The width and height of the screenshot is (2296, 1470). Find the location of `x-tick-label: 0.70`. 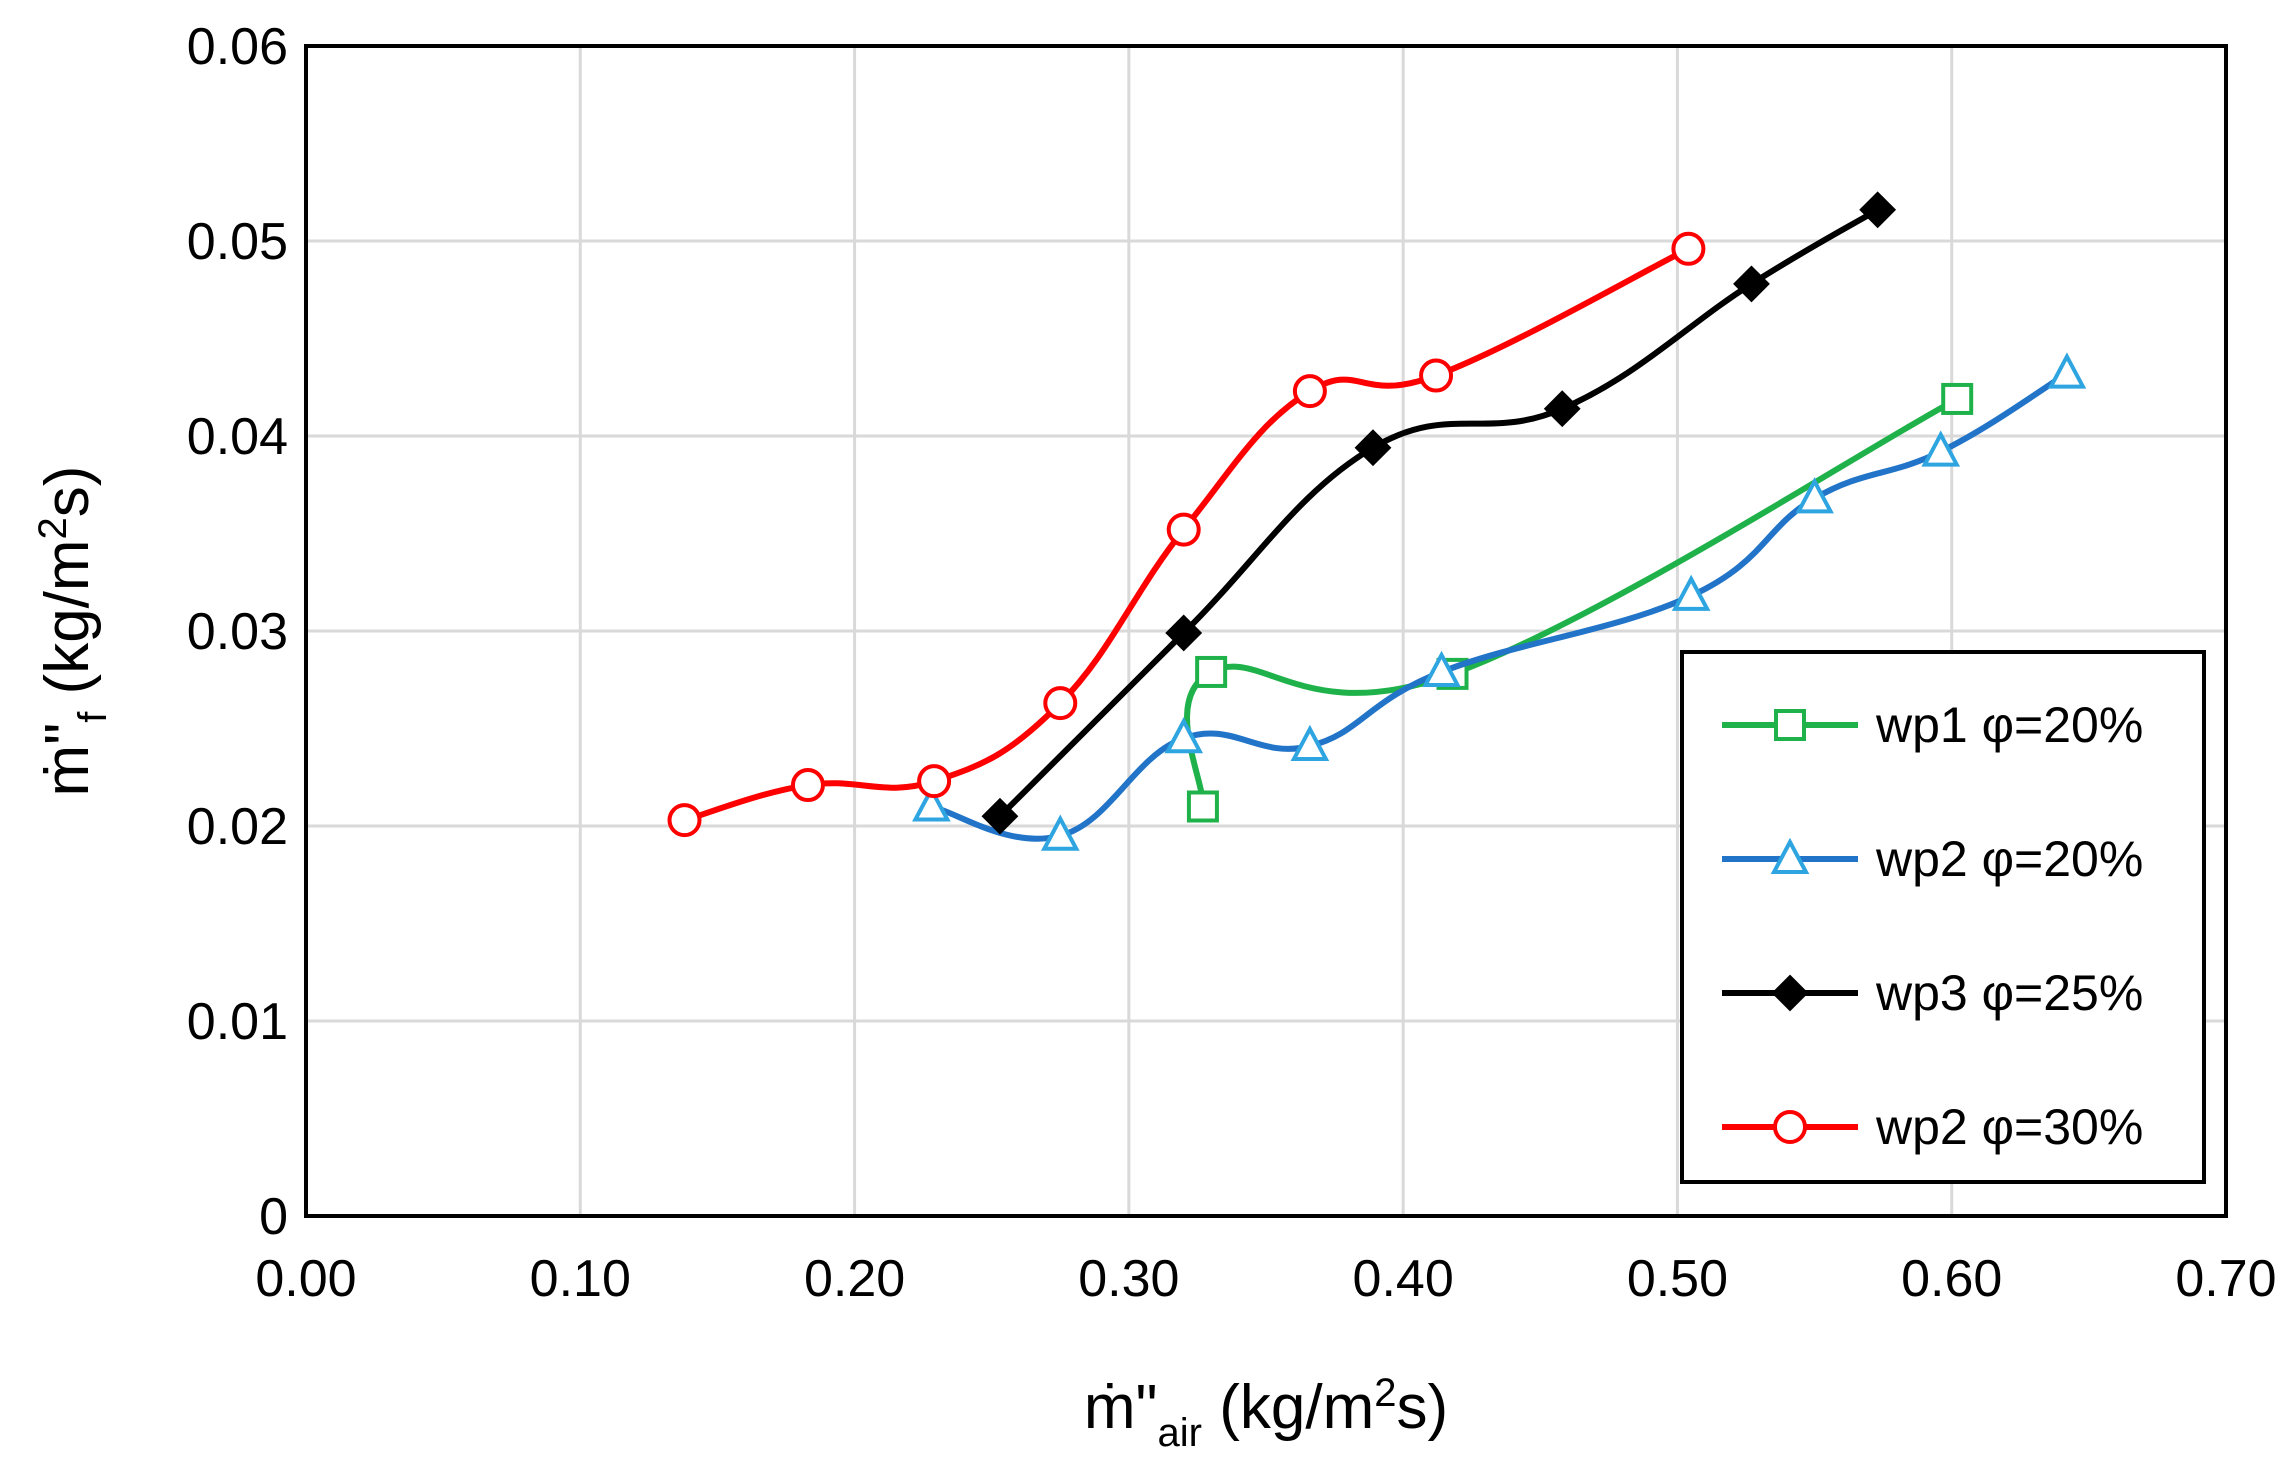

x-tick-label: 0.70 is located at coordinates (2225, 1279).